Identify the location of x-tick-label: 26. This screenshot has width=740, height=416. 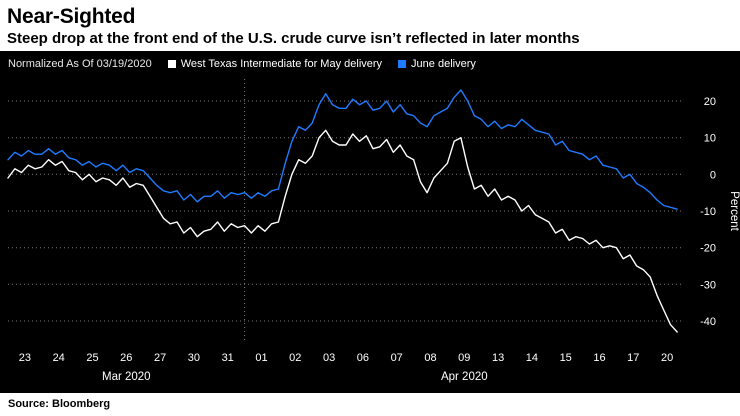
(126, 358).